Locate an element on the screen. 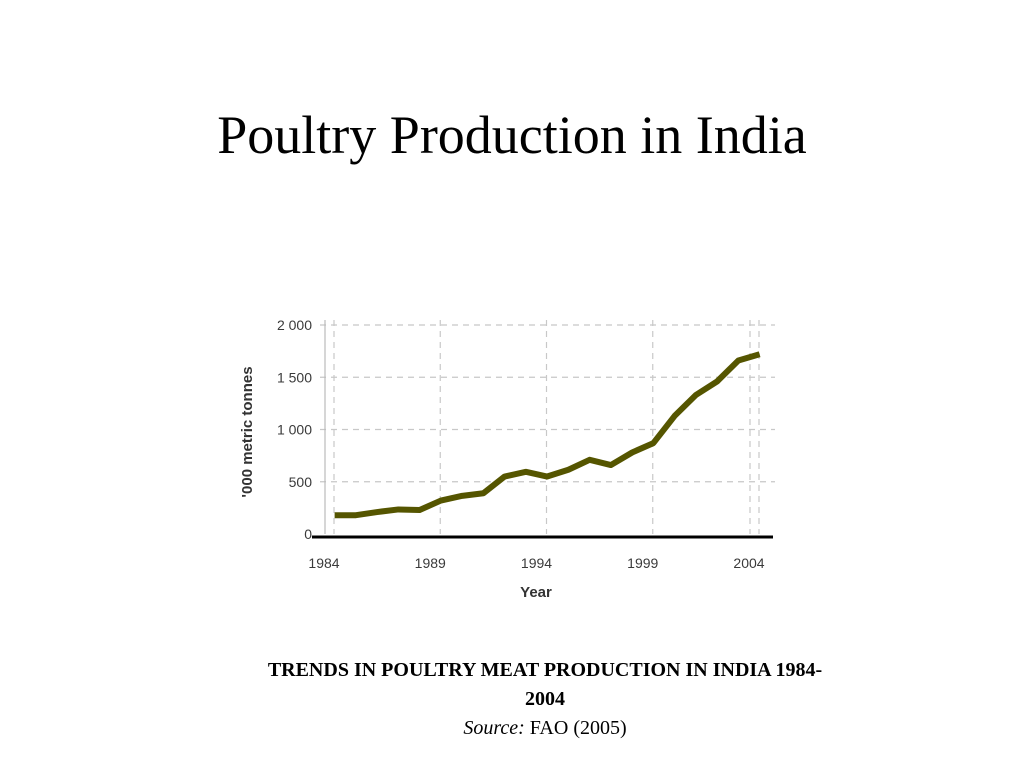  y-tick-label: 1 000 is located at coordinates (294, 430).